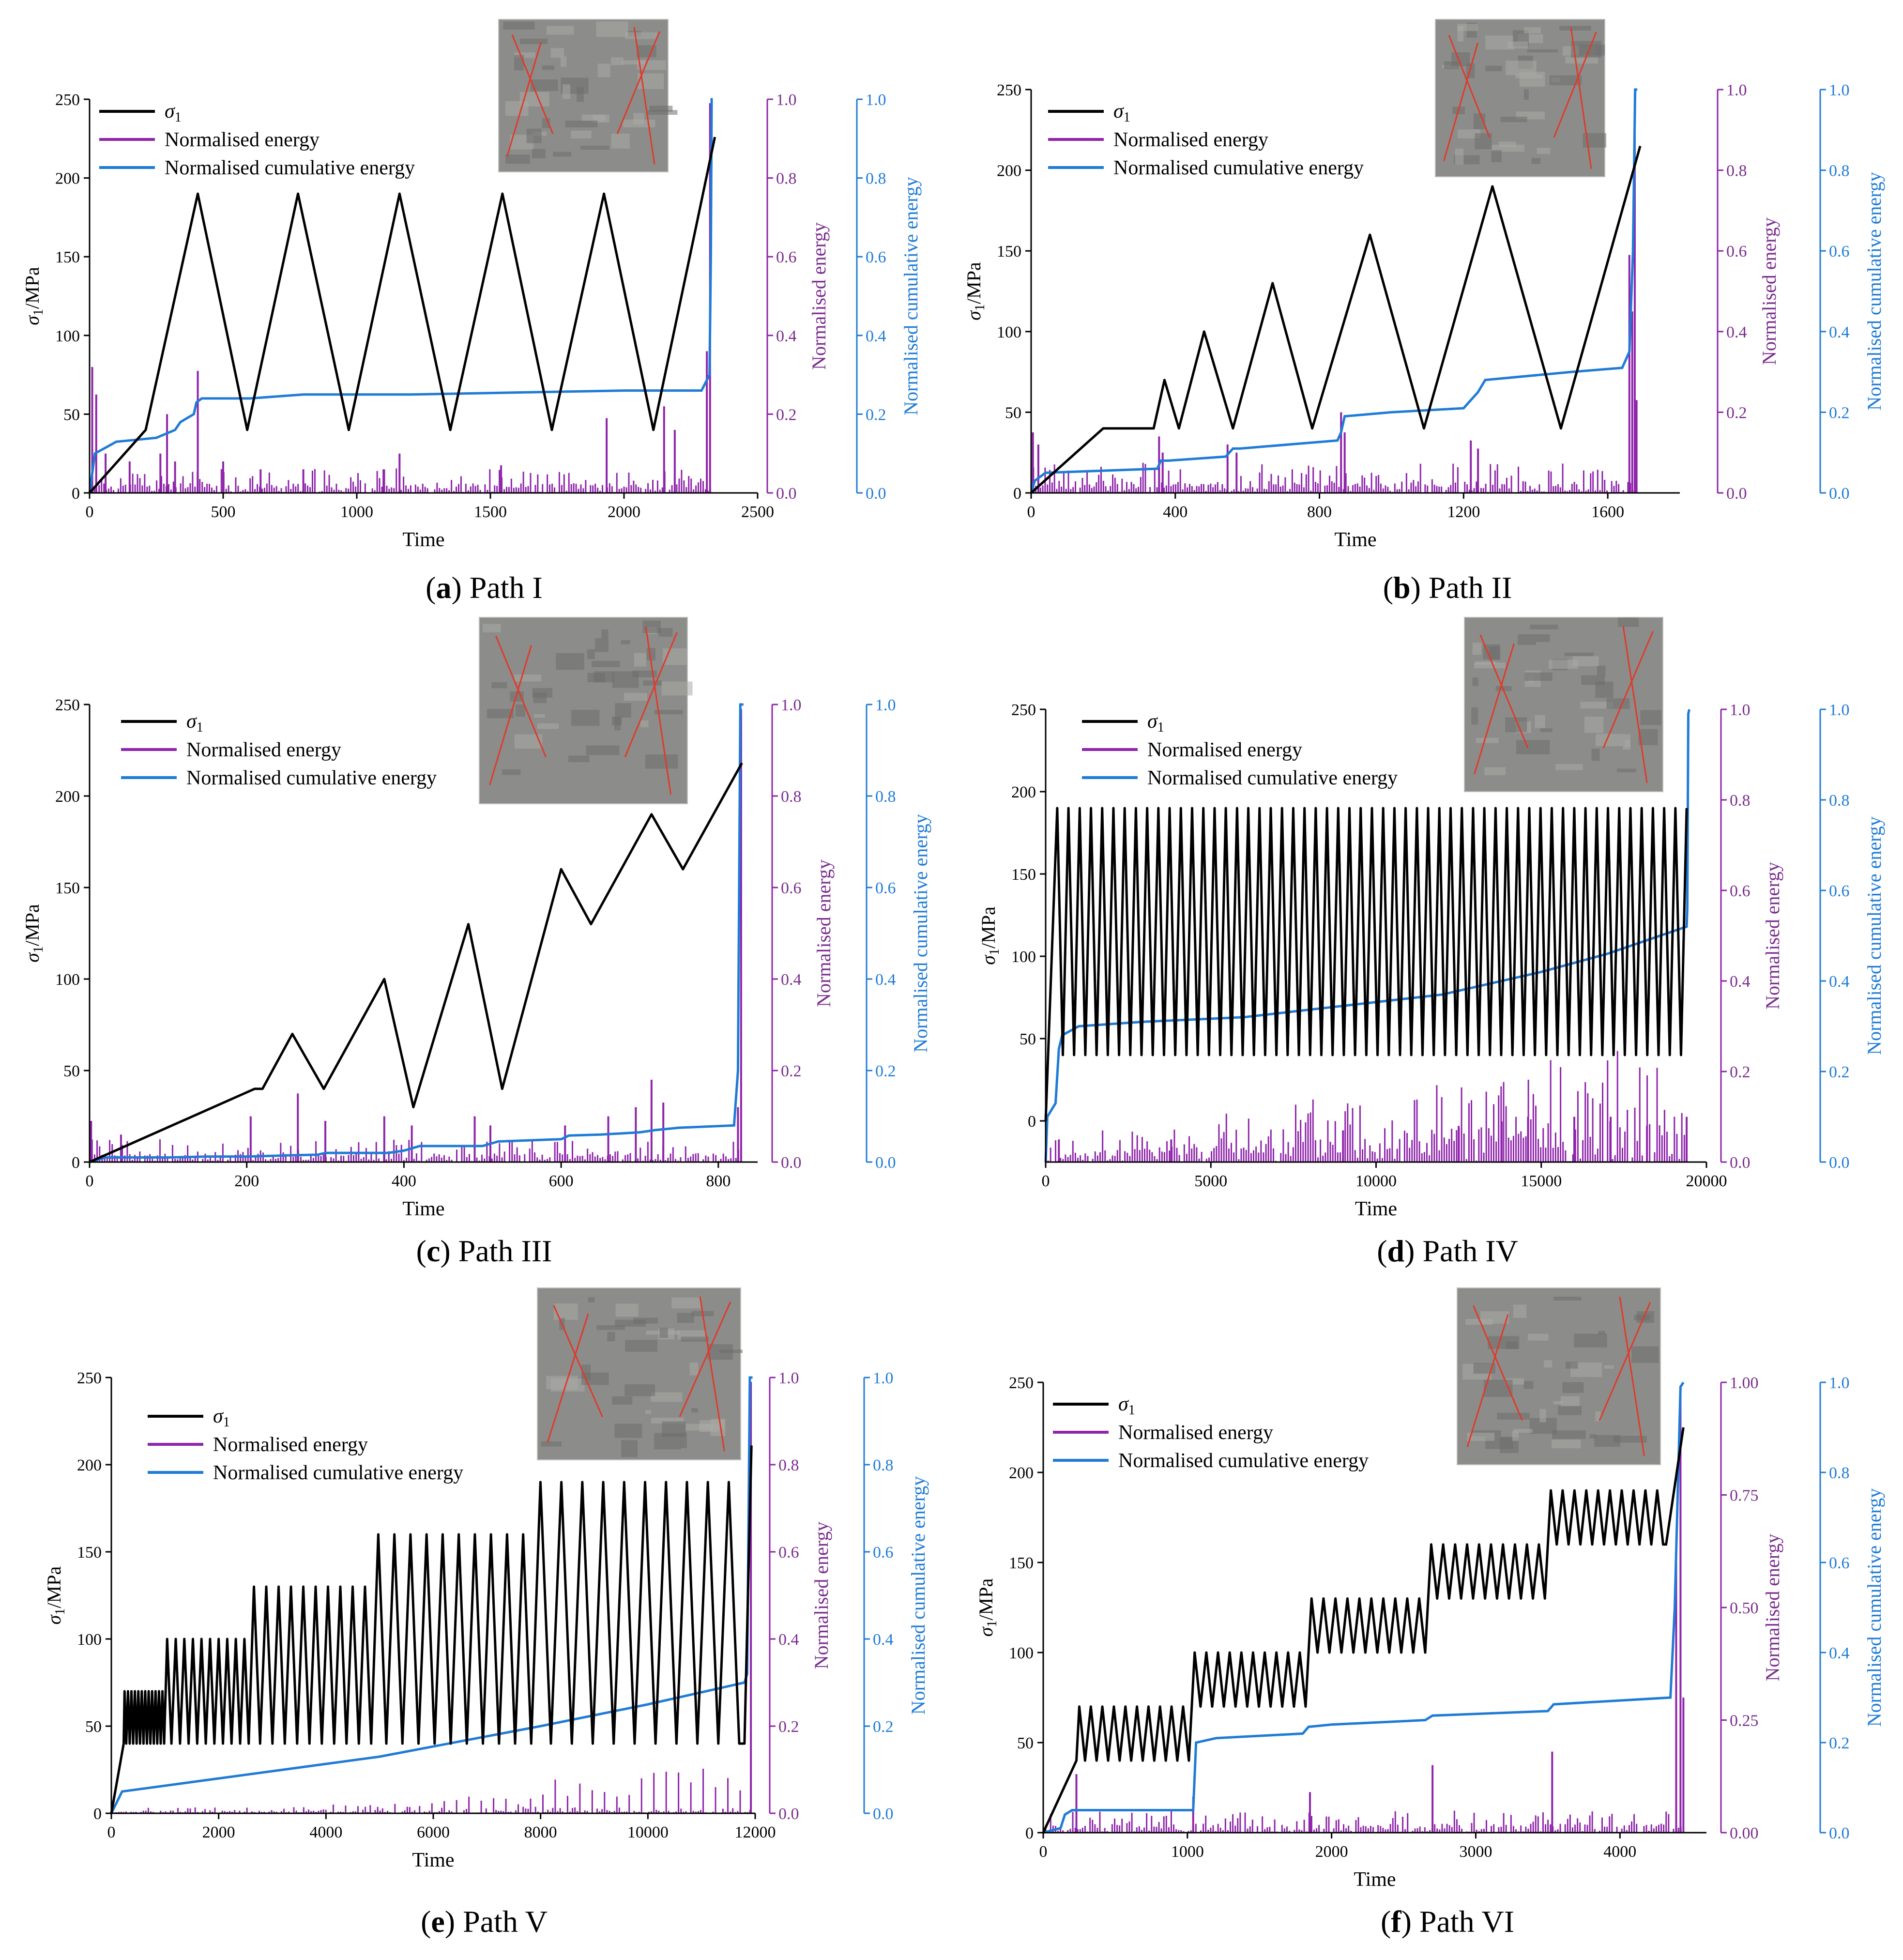 The image size is (1903, 1960). What do you see at coordinates (1772, 936) in the screenshot?
I see `energy-axis-title: Normalised energy` at bounding box center [1772, 936].